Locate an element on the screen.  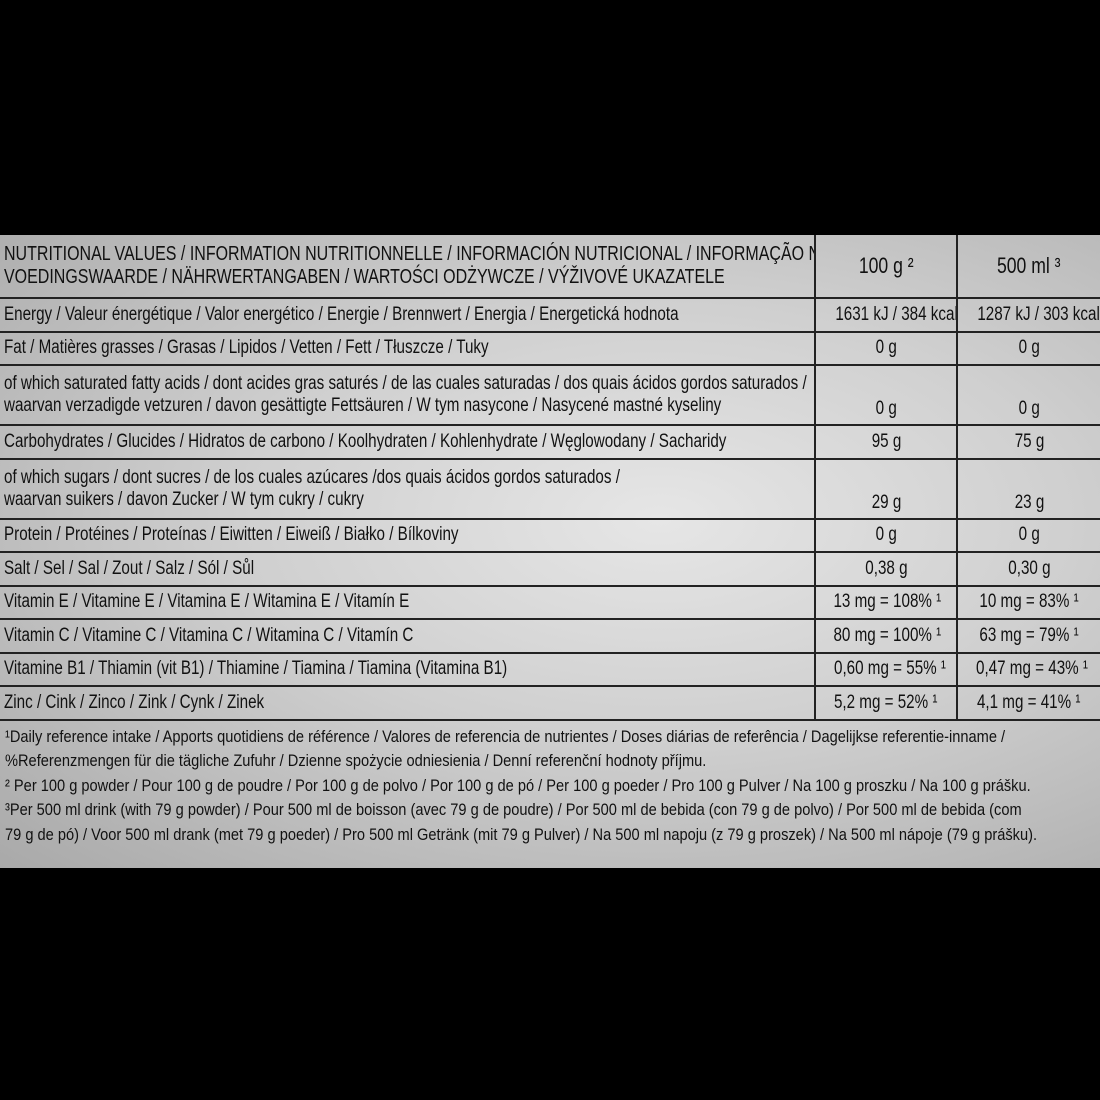
value-100g: 29 g is located at coordinates (885, 489).